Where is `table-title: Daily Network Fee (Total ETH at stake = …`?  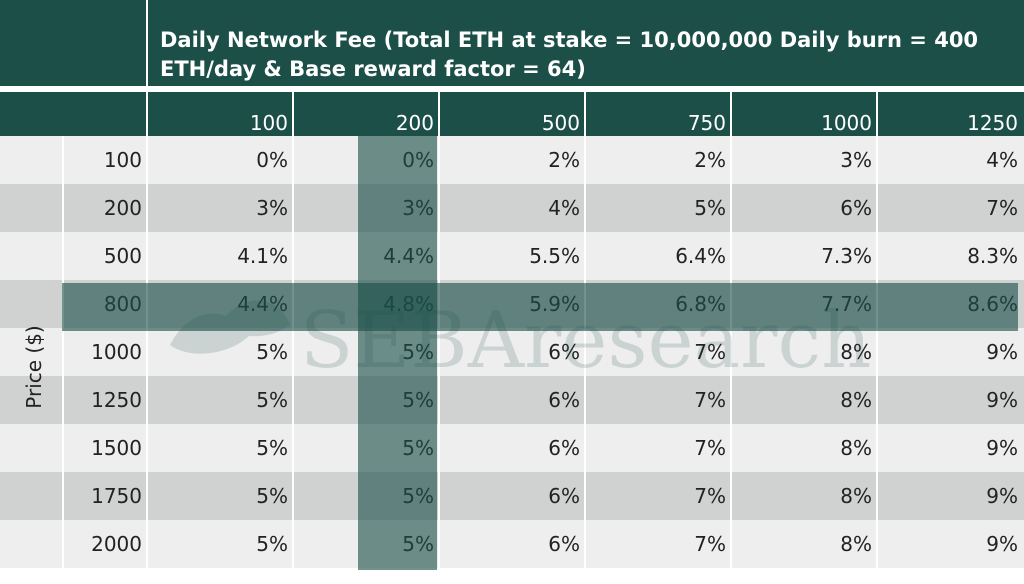
table-title: Daily Network Fee (Total ETH at stake = … is located at coordinates (569, 54).